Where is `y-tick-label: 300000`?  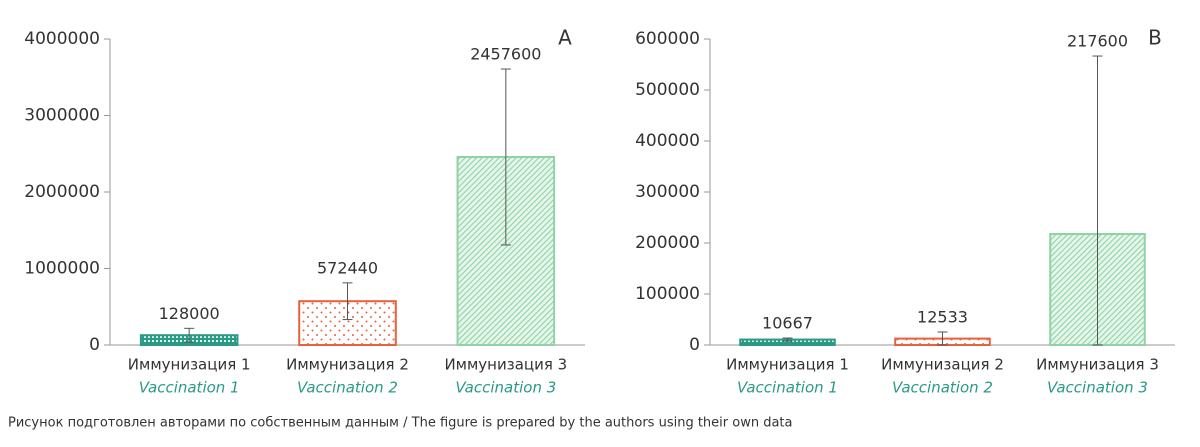
y-tick-label: 300000 is located at coordinates (667, 192).